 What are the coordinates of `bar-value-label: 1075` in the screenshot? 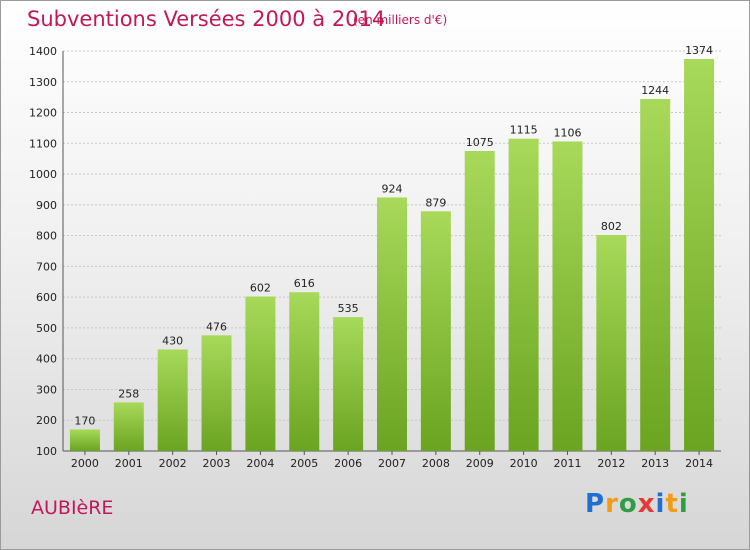 It's located at (480, 142).